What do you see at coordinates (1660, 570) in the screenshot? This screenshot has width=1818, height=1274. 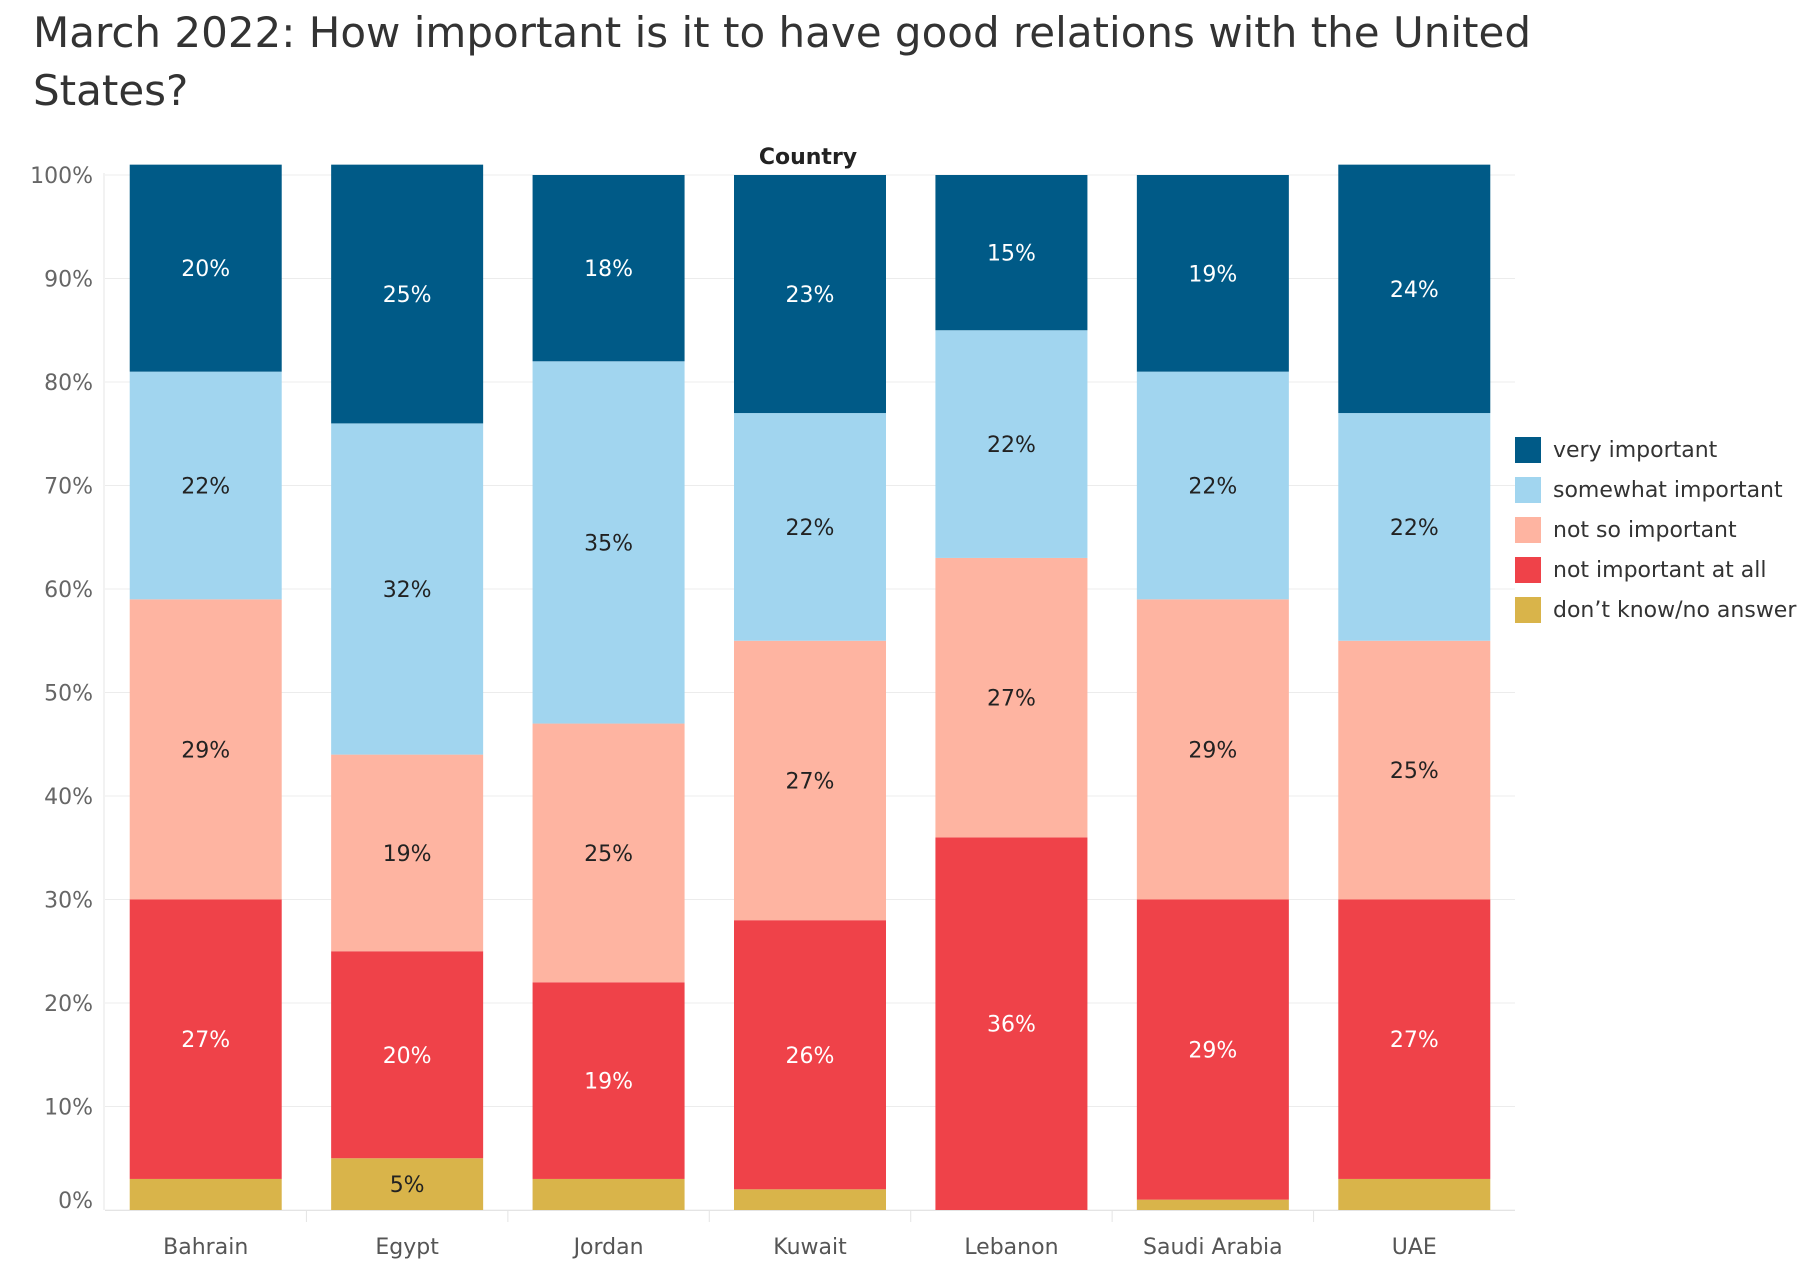 I see `legend-label: not important at all` at bounding box center [1660, 570].